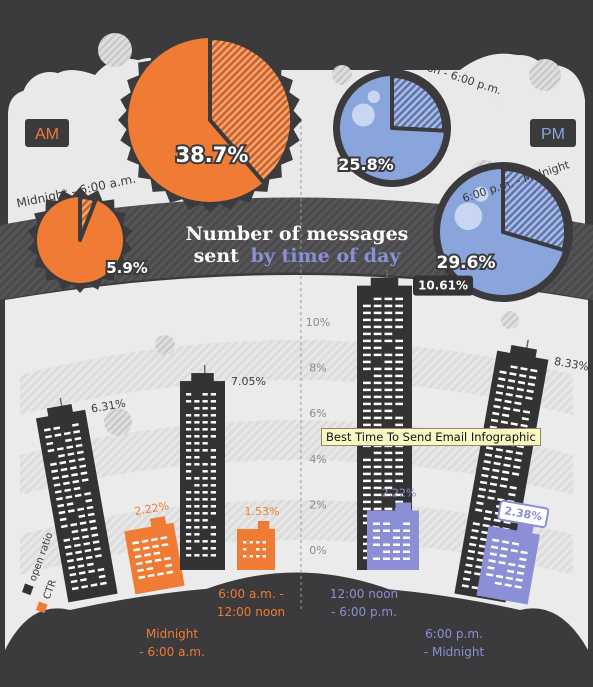  What do you see at coordinates (523, 514) in the screenshot?
I see `value-callout` at bounding box center [523, 514].